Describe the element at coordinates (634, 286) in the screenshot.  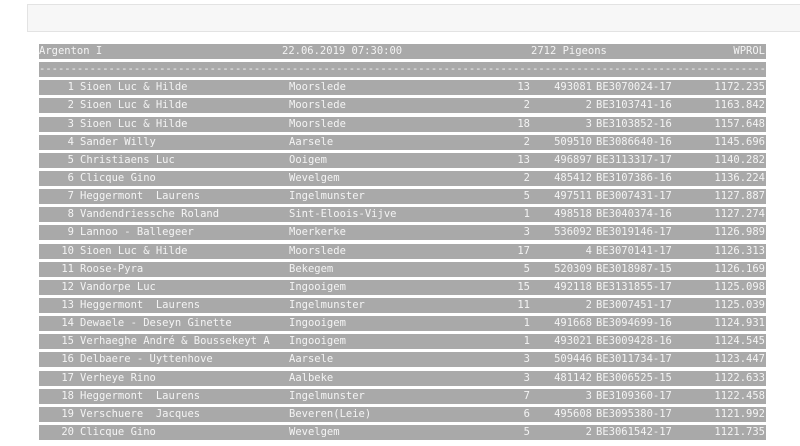
I see `cell-ring: BE3131855-17` at that location.